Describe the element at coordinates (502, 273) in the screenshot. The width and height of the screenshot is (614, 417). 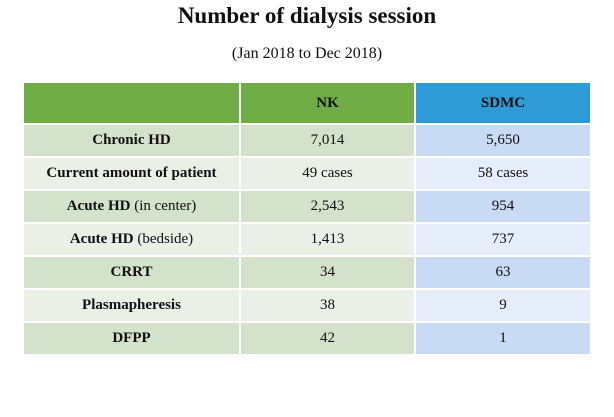
I see `sdmc-value: 63` at that location.